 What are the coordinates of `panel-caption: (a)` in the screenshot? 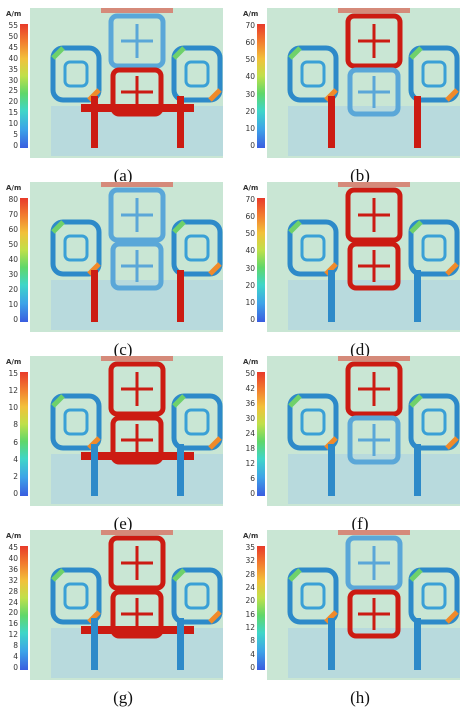 It's located at (123, 175).